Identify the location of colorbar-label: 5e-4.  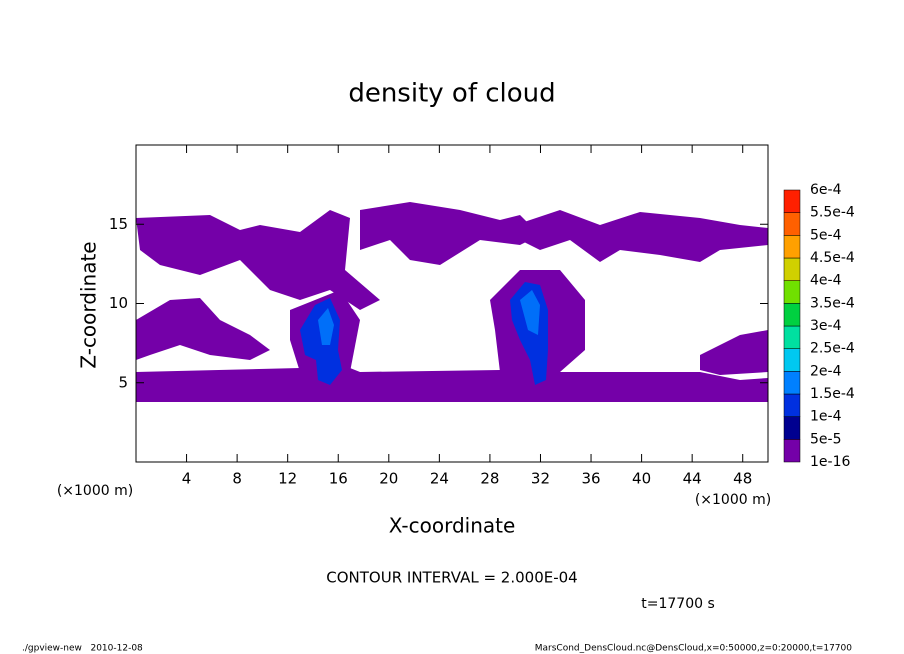
(826, 235).